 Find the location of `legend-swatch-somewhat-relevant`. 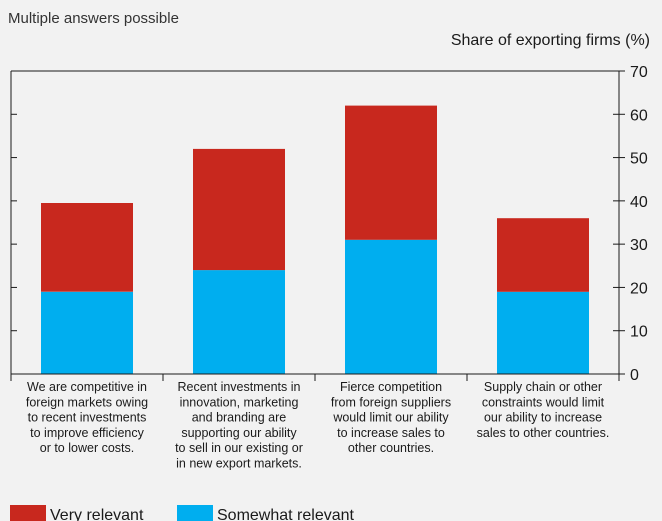

legend-swatch-somewhat-relevant is located at coordinates (195, 513).